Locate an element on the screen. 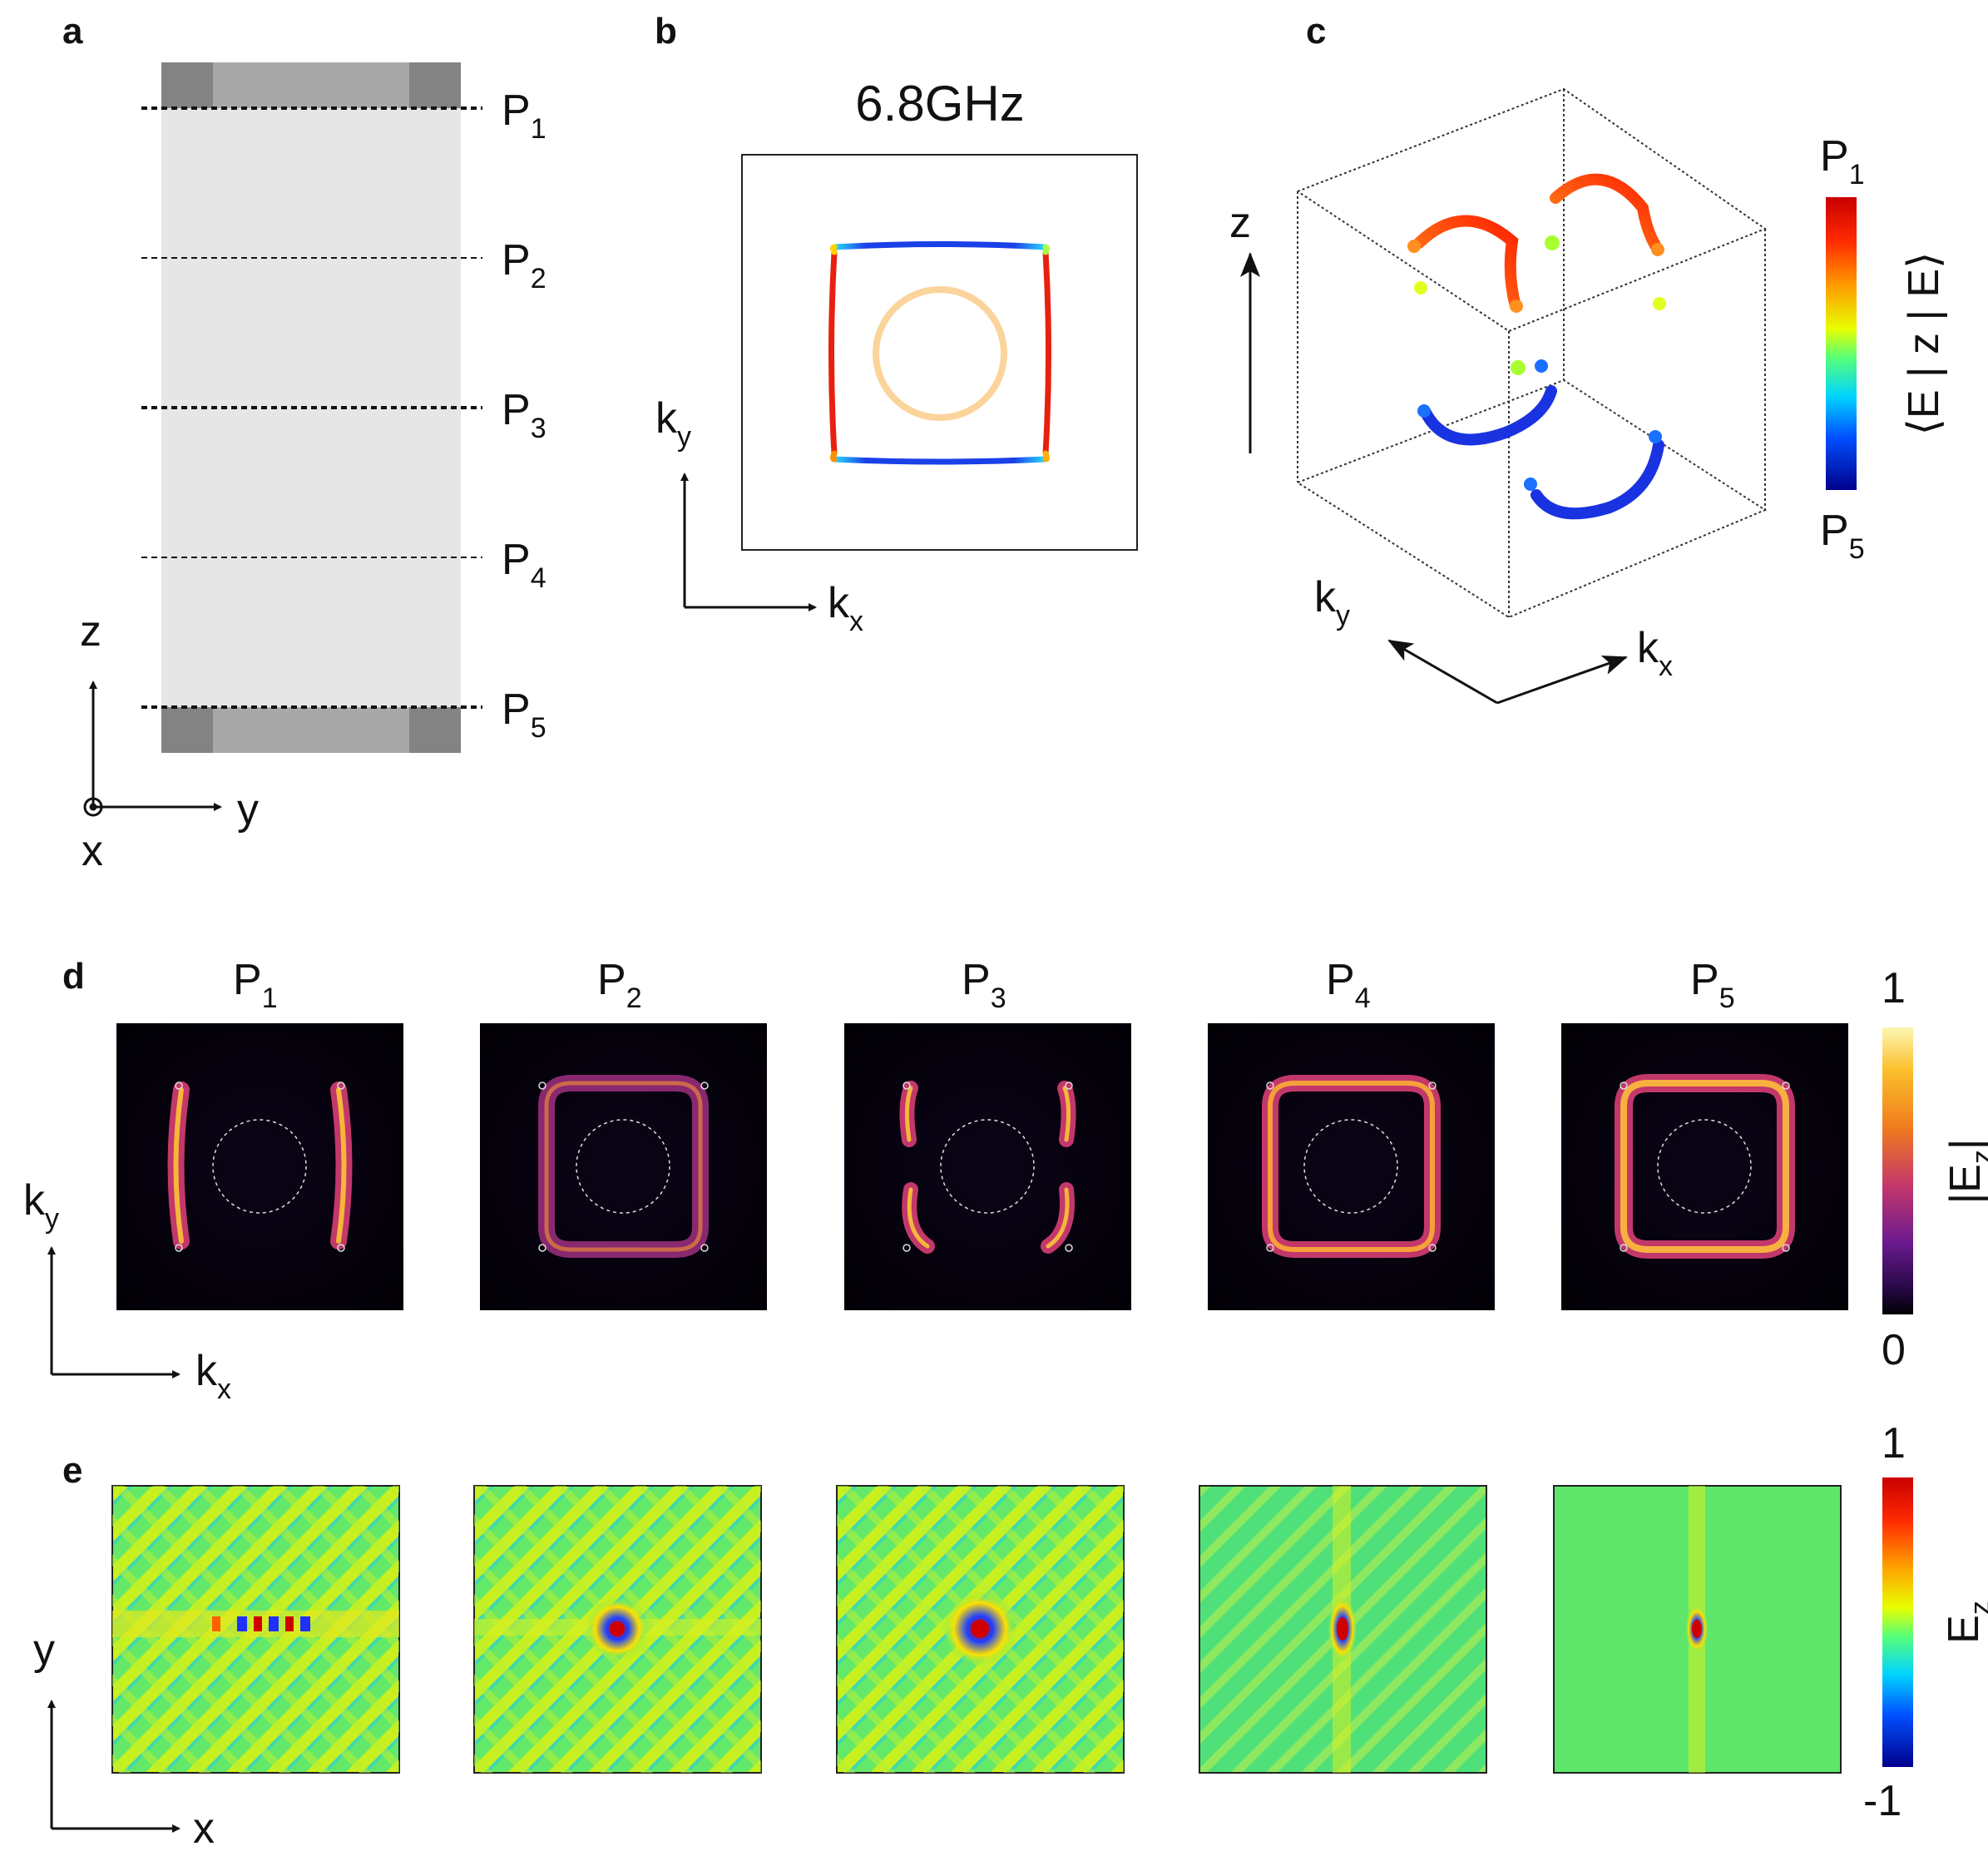 The image size is (1988, 1856). light-cone-circle is located at coordinates (940, 353).